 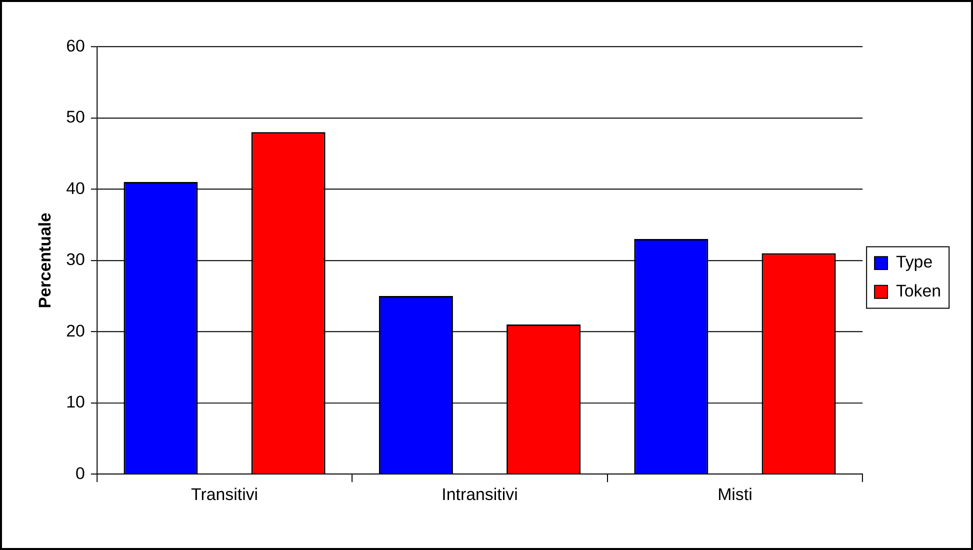 I want to click on y-tick-label: 10, so click(x=75, y=402).